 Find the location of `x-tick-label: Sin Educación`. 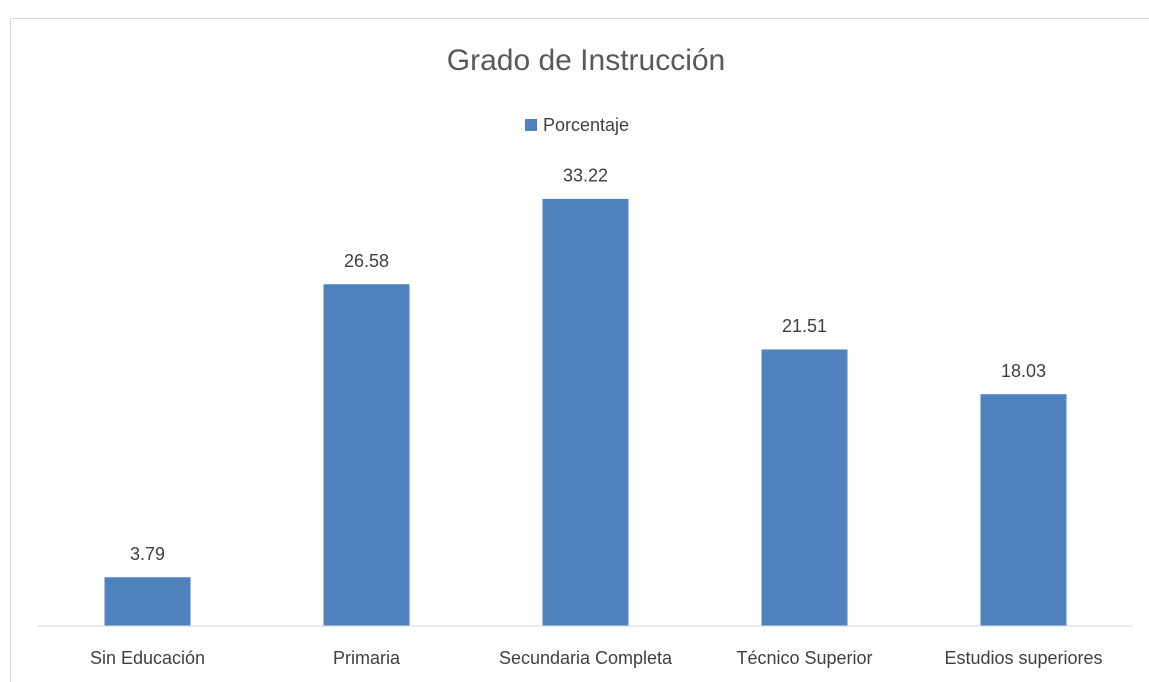

x-tick-label: Sin Educación is located at coordinates (147, 658).